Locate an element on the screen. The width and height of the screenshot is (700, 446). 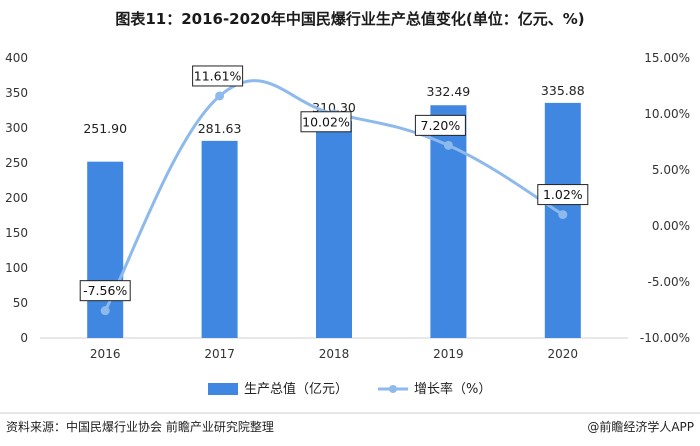
bar-2017 is located at coordinates (219, 239).